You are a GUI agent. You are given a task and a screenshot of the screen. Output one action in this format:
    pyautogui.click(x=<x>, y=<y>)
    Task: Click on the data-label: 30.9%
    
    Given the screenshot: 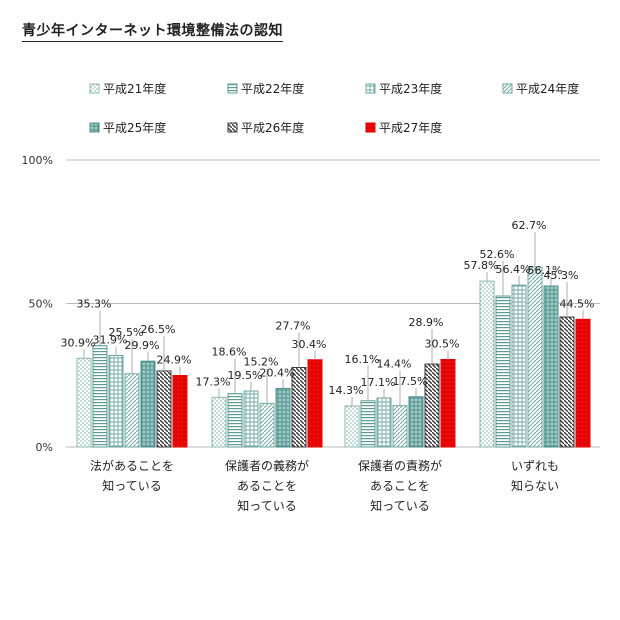 What is the action you would take?
    pyautogui.click(x=78, y=342)
    